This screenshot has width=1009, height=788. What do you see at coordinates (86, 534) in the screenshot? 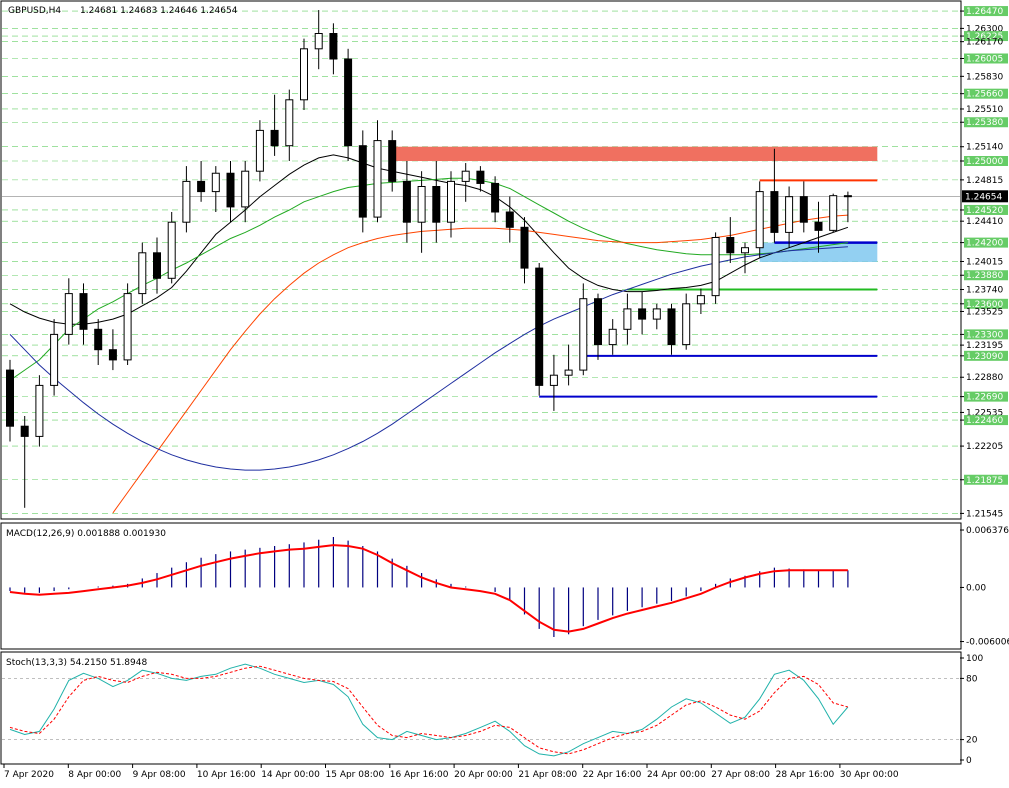
I see `macd-label: MACD(12,26,9) 0.001888 0.001930` at bounding box center [86, 534].